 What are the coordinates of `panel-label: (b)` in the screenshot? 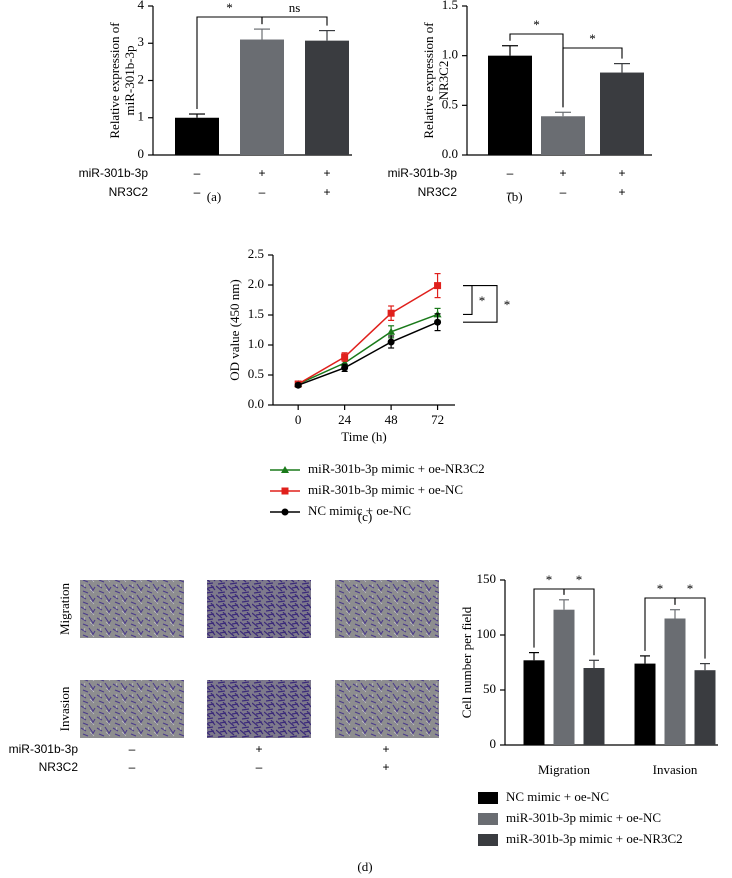 It's located at (514, 196).